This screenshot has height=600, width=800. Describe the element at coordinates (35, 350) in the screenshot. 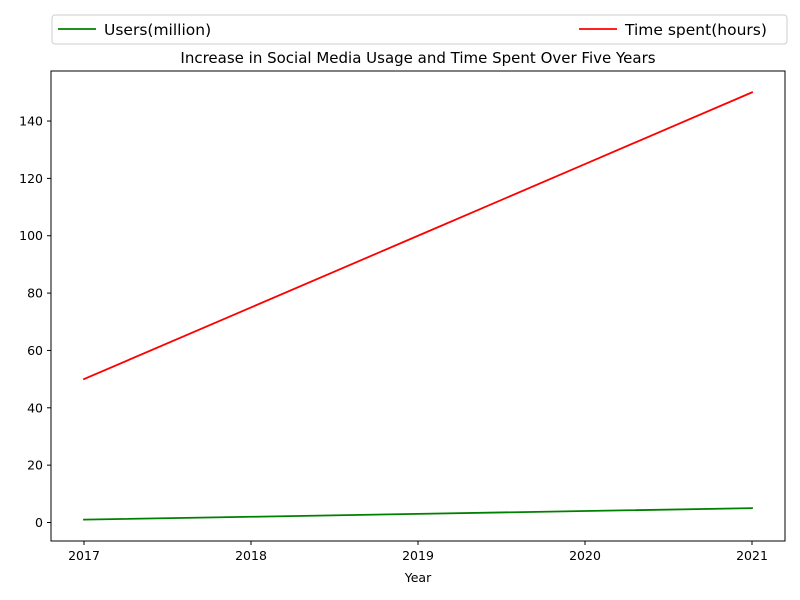

I see `y-tick-label: 60` at that location.